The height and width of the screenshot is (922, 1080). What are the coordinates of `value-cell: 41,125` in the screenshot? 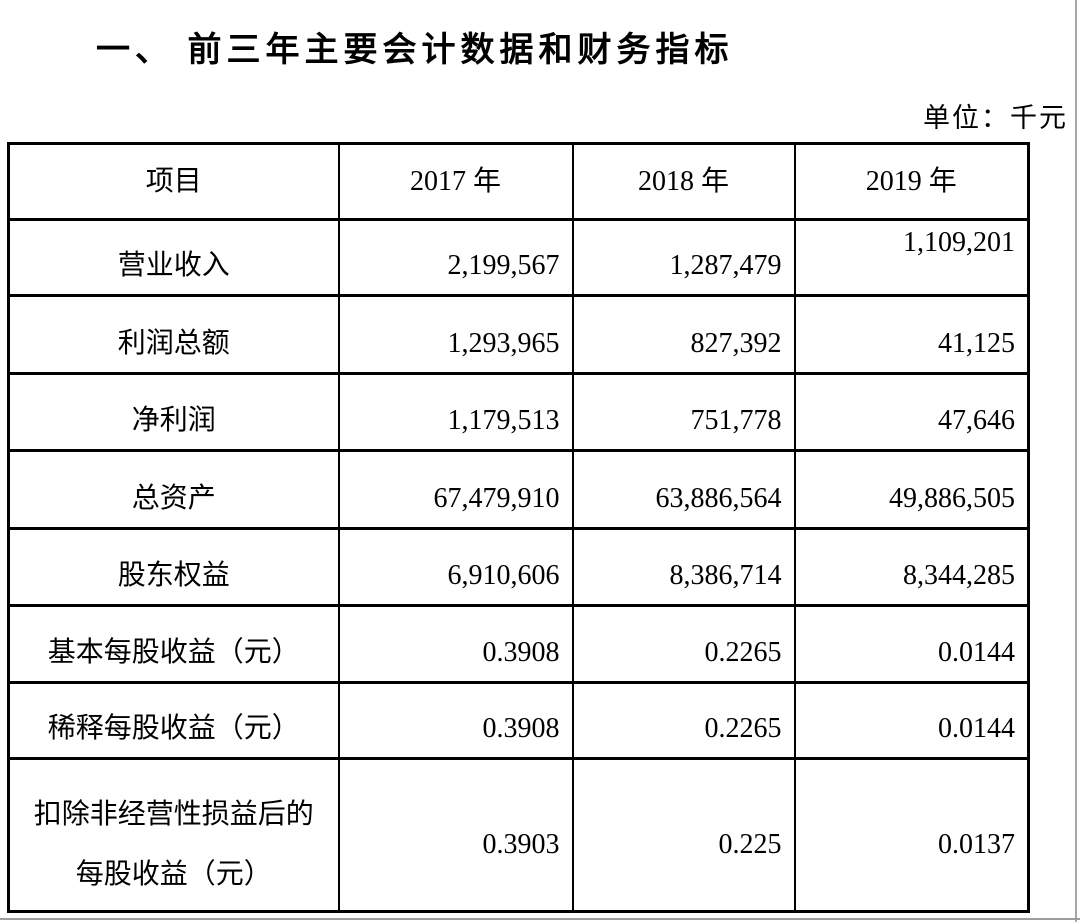 It's located at (911, 334).